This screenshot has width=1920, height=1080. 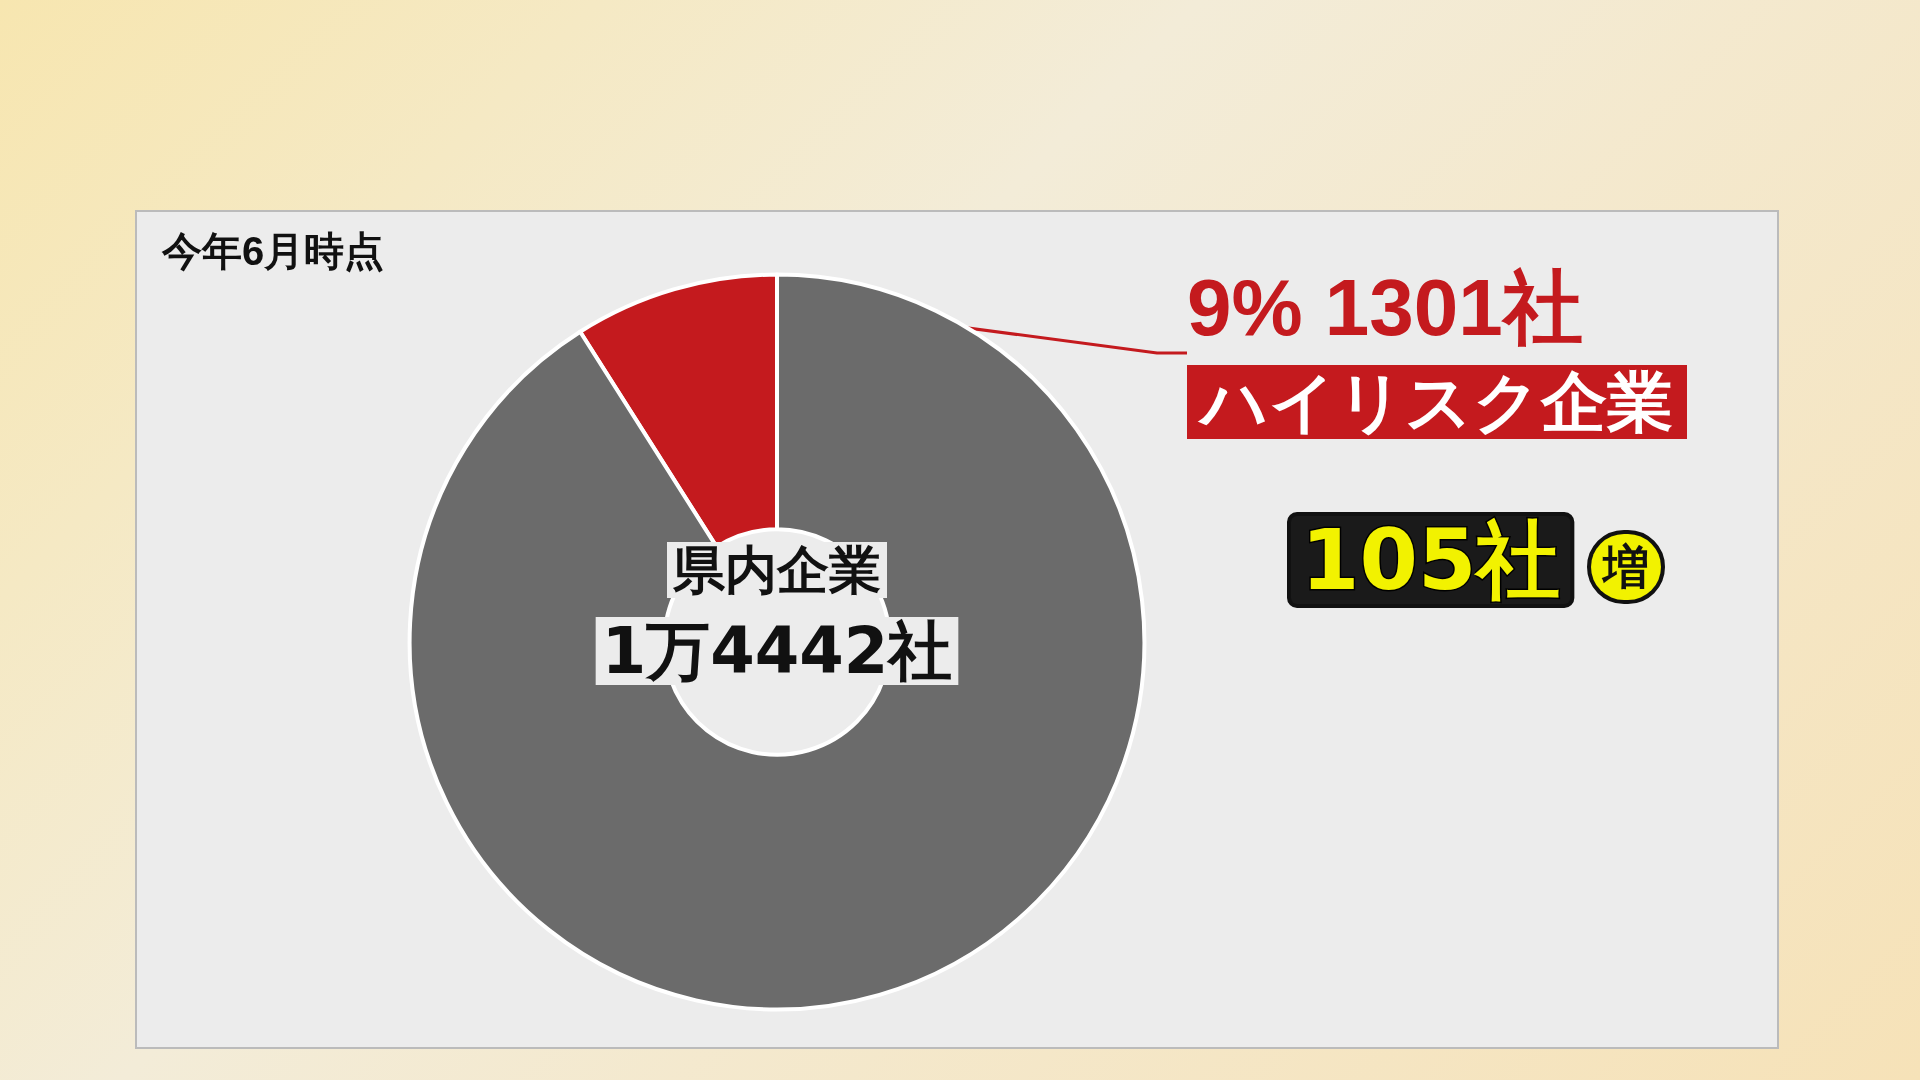 What do you see at coordinates (1435, 402) in the screenshot?
I see `slice-label: ハイリスク企業` at bounding box center [1435, 402].